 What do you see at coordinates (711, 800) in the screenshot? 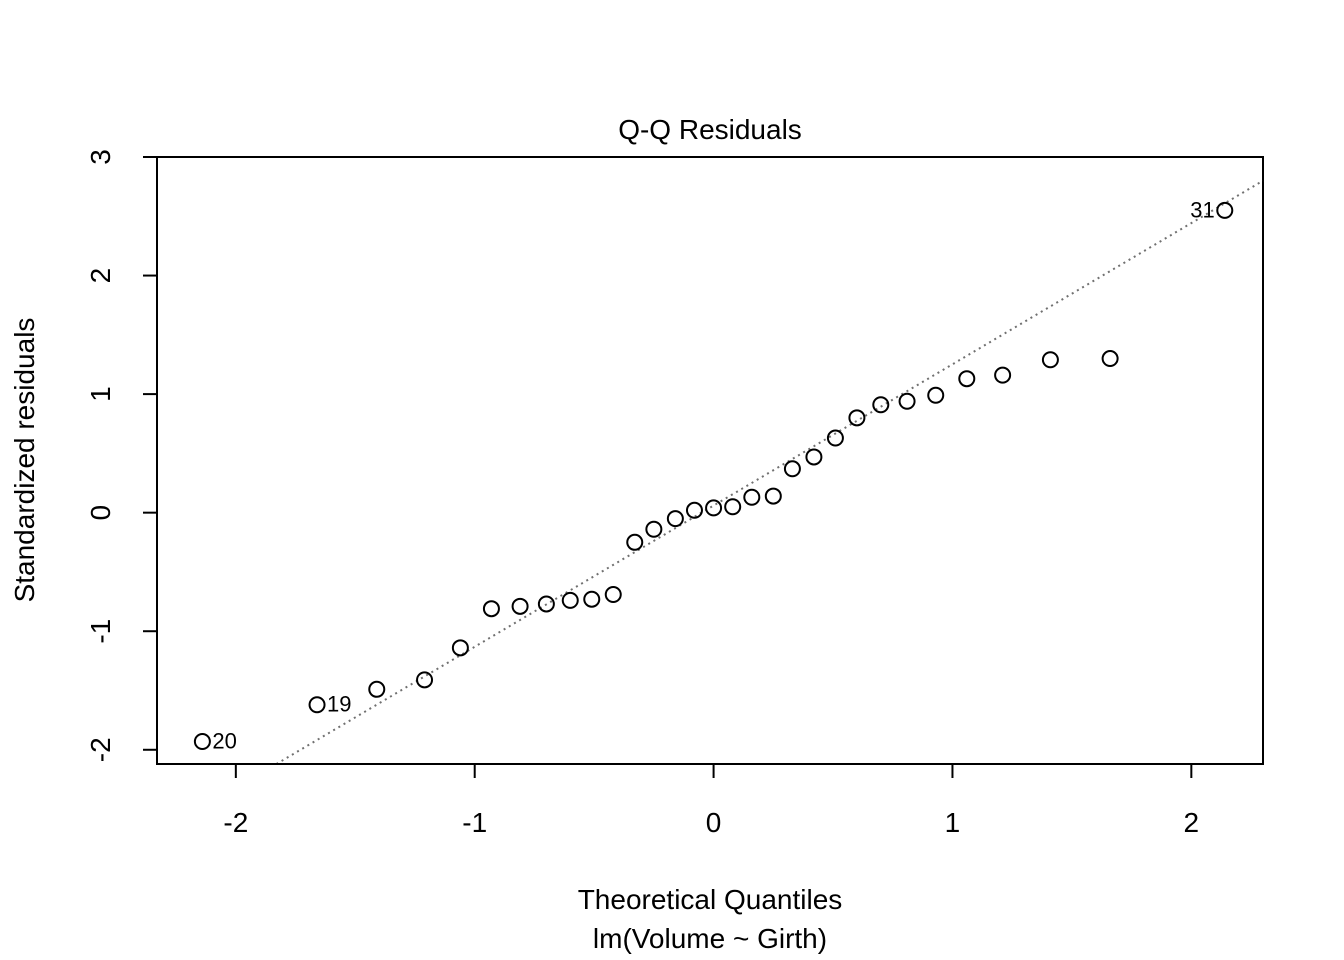
I see `x-axis: -2 -1 0 1 2` at bounding box center [711, 800].